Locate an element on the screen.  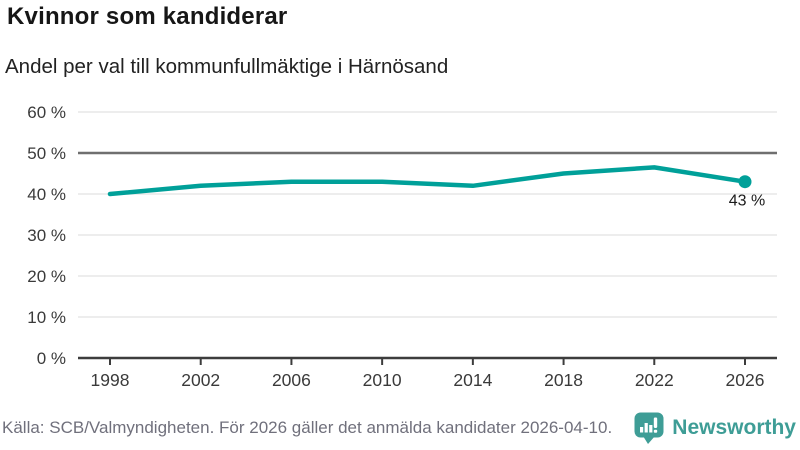
newsworthy-logo: Newsworthy is located at coordinates (715, 428).